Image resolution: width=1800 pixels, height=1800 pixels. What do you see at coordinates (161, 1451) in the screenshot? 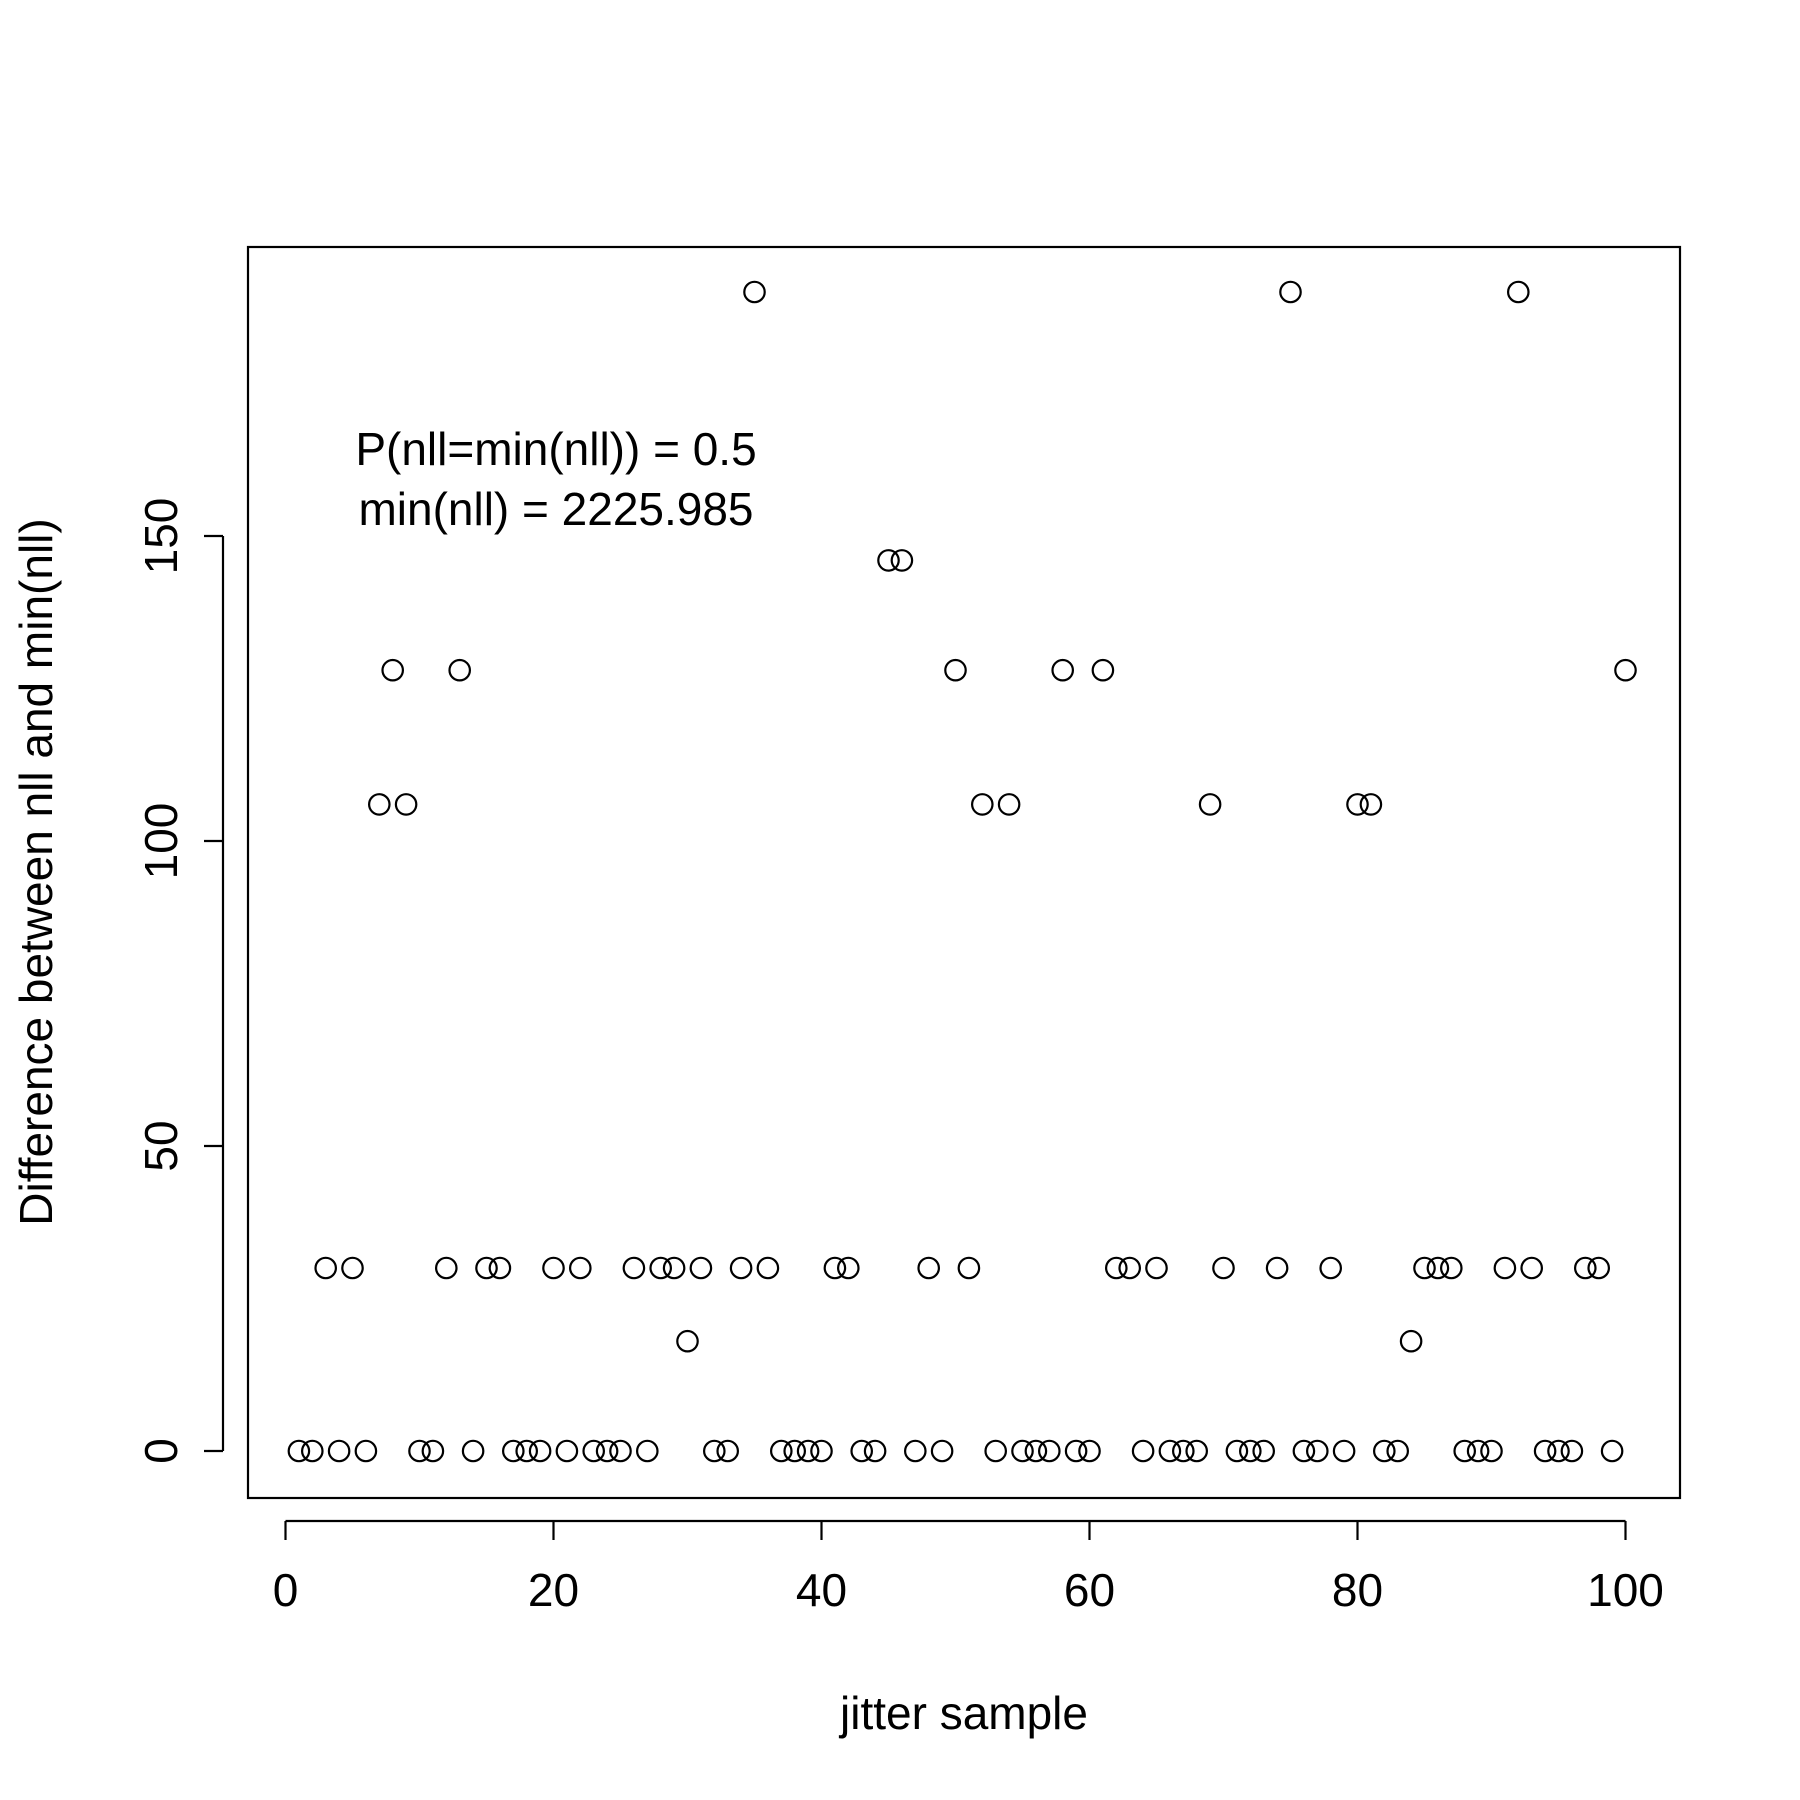
I see `y-tick-label-0: 0` at bounding box center [161, 1451].